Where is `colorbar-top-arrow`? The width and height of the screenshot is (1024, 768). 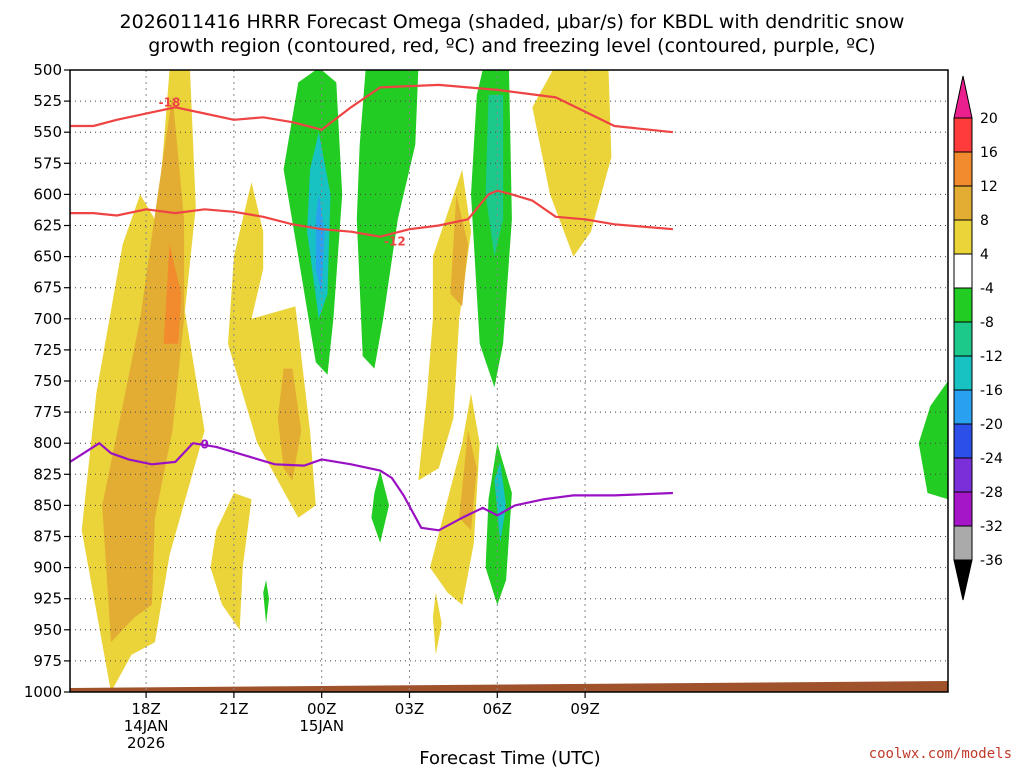 colorbar-top-arrow is located at coordinates (963, 97).